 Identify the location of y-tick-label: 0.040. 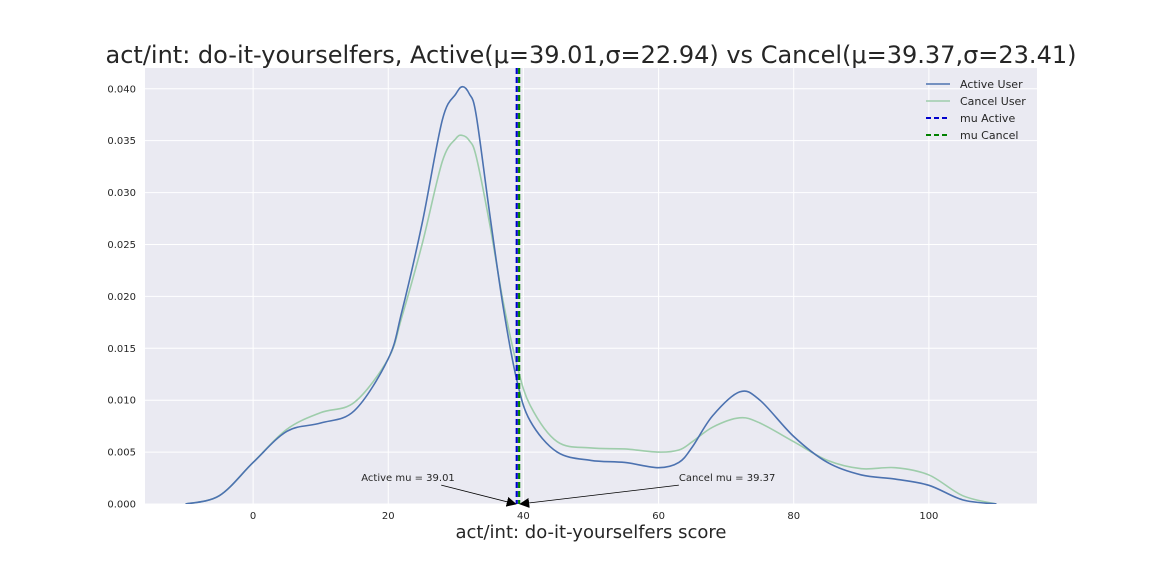
(121, 89).